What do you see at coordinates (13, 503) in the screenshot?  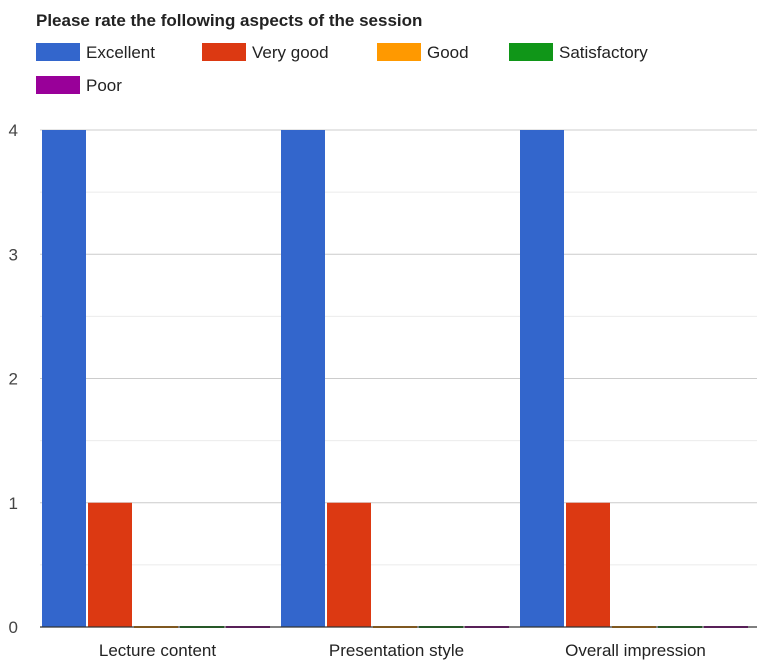 I see `y-tick-label-1: 1` at bounding box center [13, 503].